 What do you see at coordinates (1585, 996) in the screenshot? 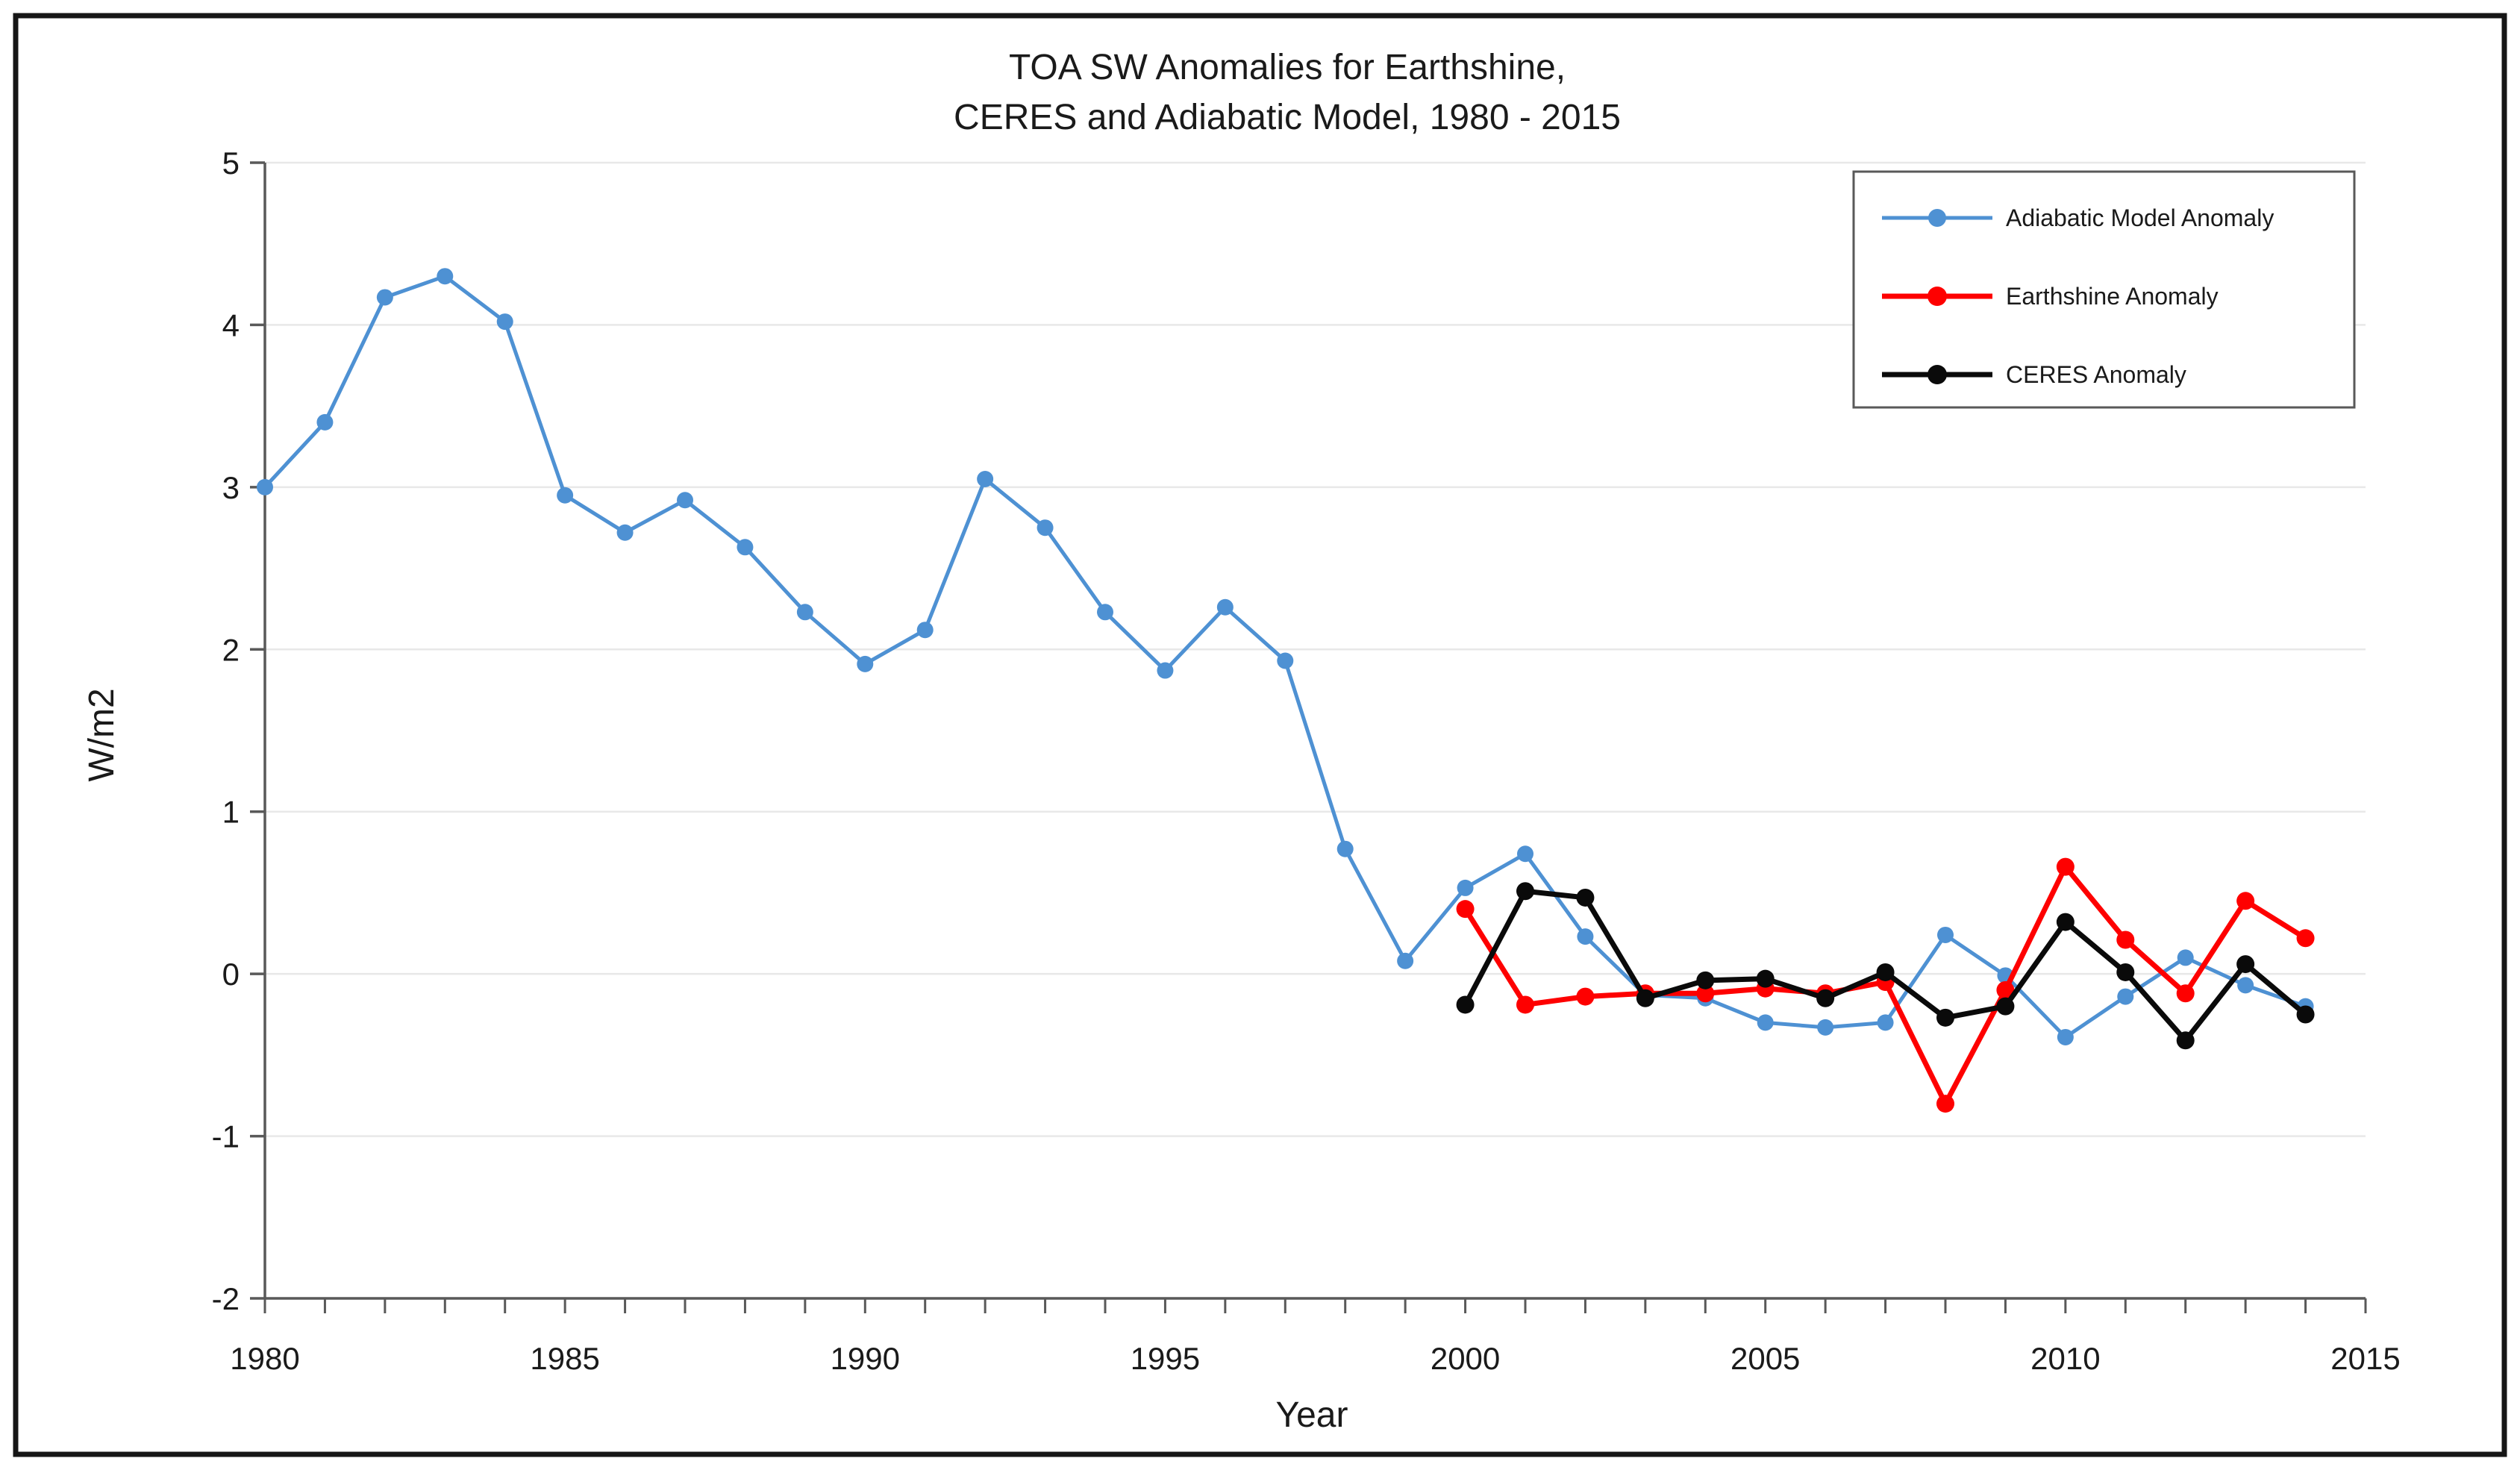
I see `data-point-1-2002` at bounding box center [1585, 996].